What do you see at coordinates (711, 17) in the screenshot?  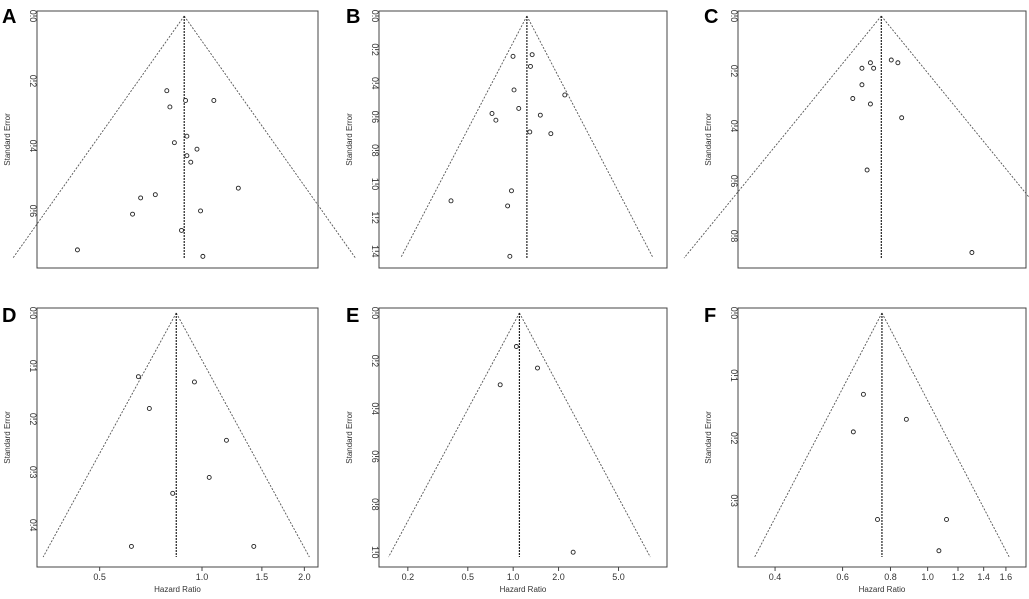 I see `panel-label: C` at bounding box center [711, 17].